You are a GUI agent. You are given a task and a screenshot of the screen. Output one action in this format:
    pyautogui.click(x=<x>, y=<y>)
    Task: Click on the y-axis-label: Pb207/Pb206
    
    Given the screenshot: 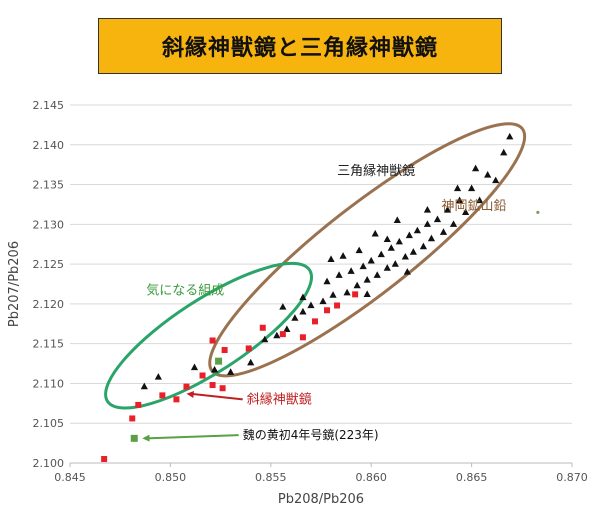 What is the action you would take?
    pyautogui.click(x=14, y=284)
    